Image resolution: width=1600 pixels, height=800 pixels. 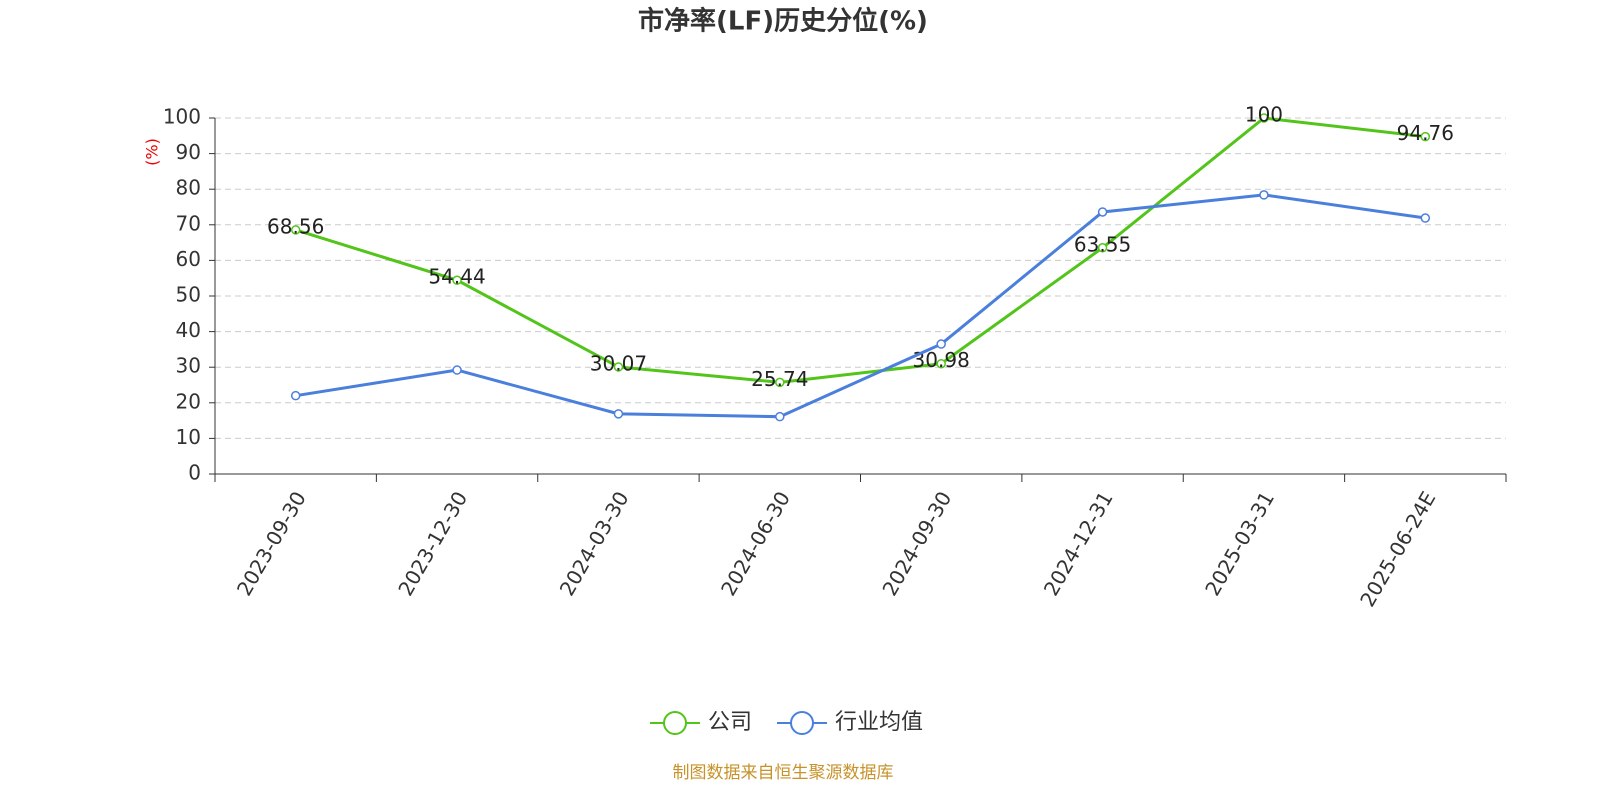 What do you see at coordinates (188, 188) in the screenshot?
I see `y-tick-label: 80` at bounding box center [188, 188].